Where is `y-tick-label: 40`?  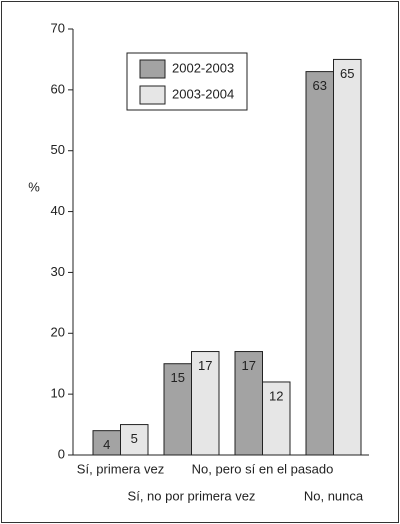
y-tick-label: 40 is located at coordinates (58, 210).